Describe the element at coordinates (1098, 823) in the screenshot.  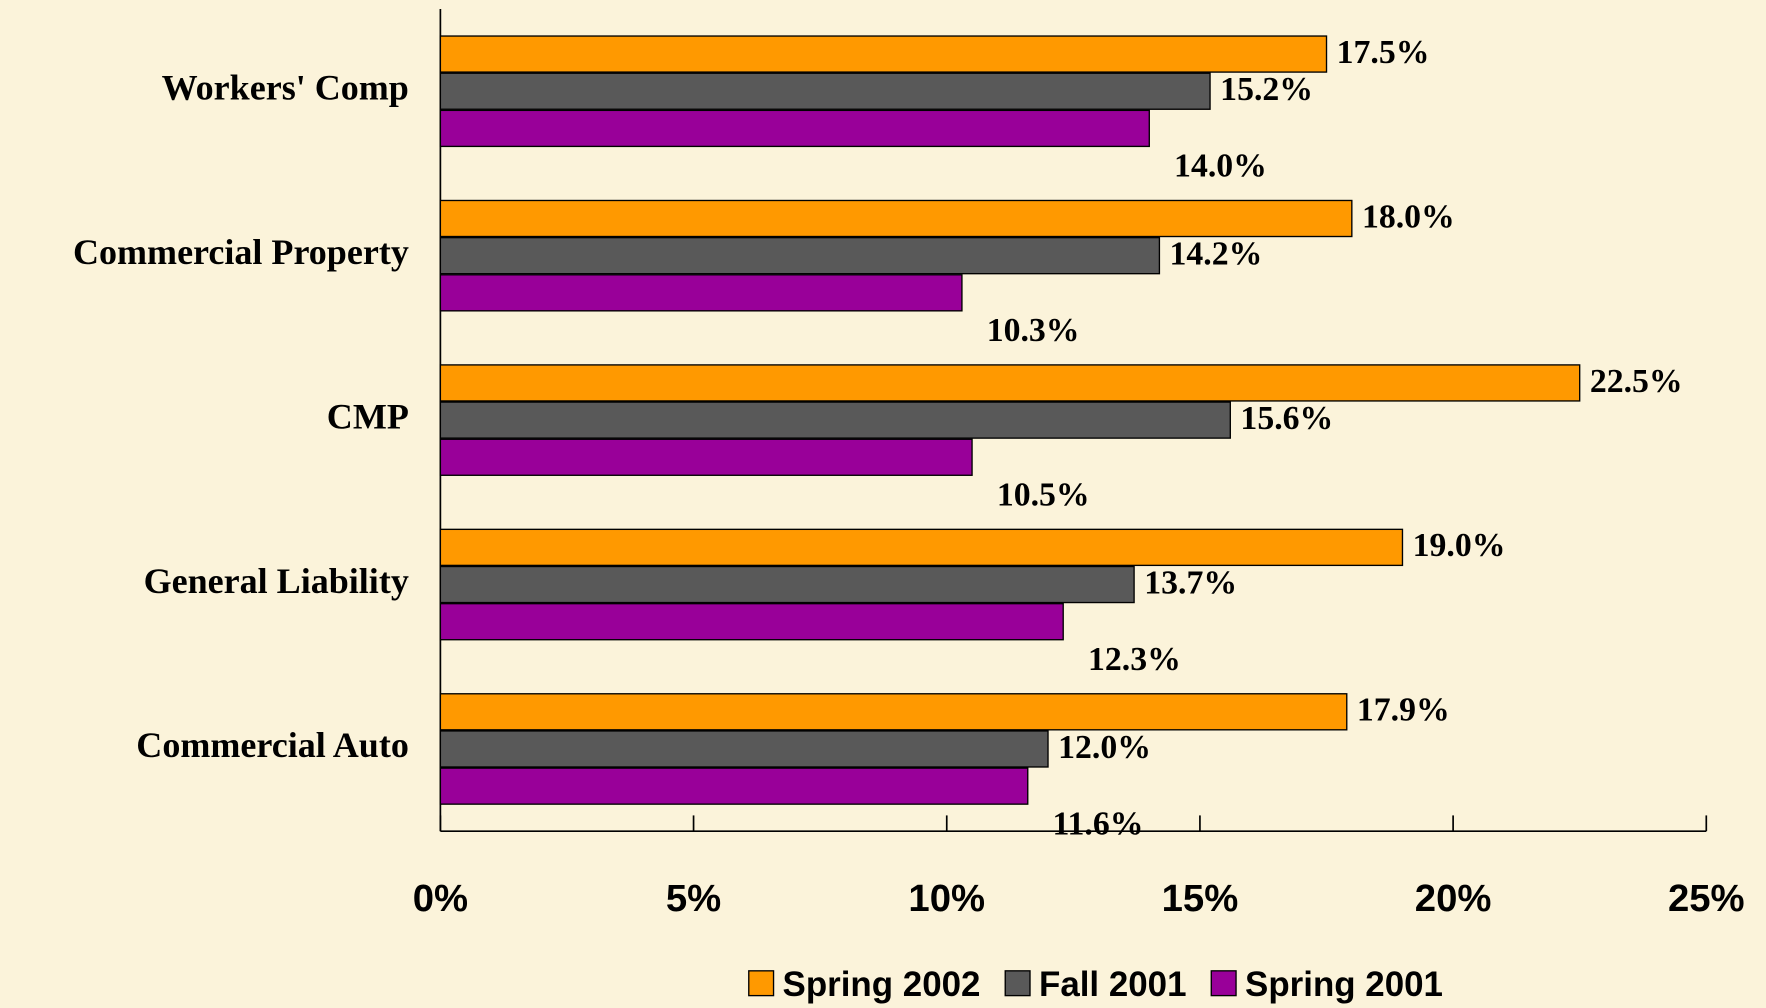
I see `value-label: 11.6%` at that location.